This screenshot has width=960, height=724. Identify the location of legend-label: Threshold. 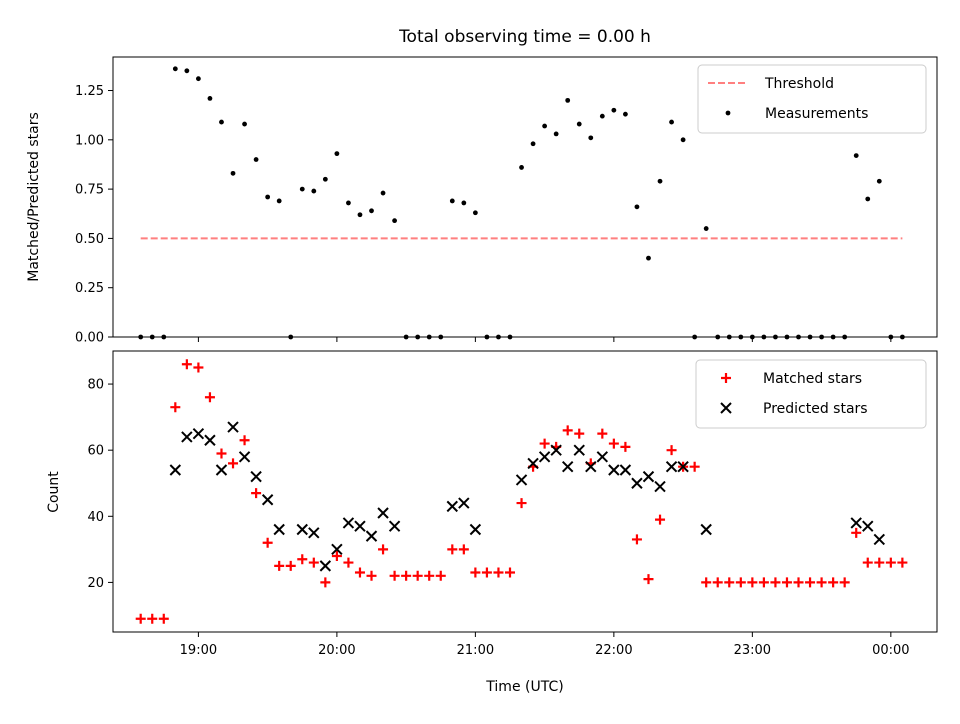
(799, 84).